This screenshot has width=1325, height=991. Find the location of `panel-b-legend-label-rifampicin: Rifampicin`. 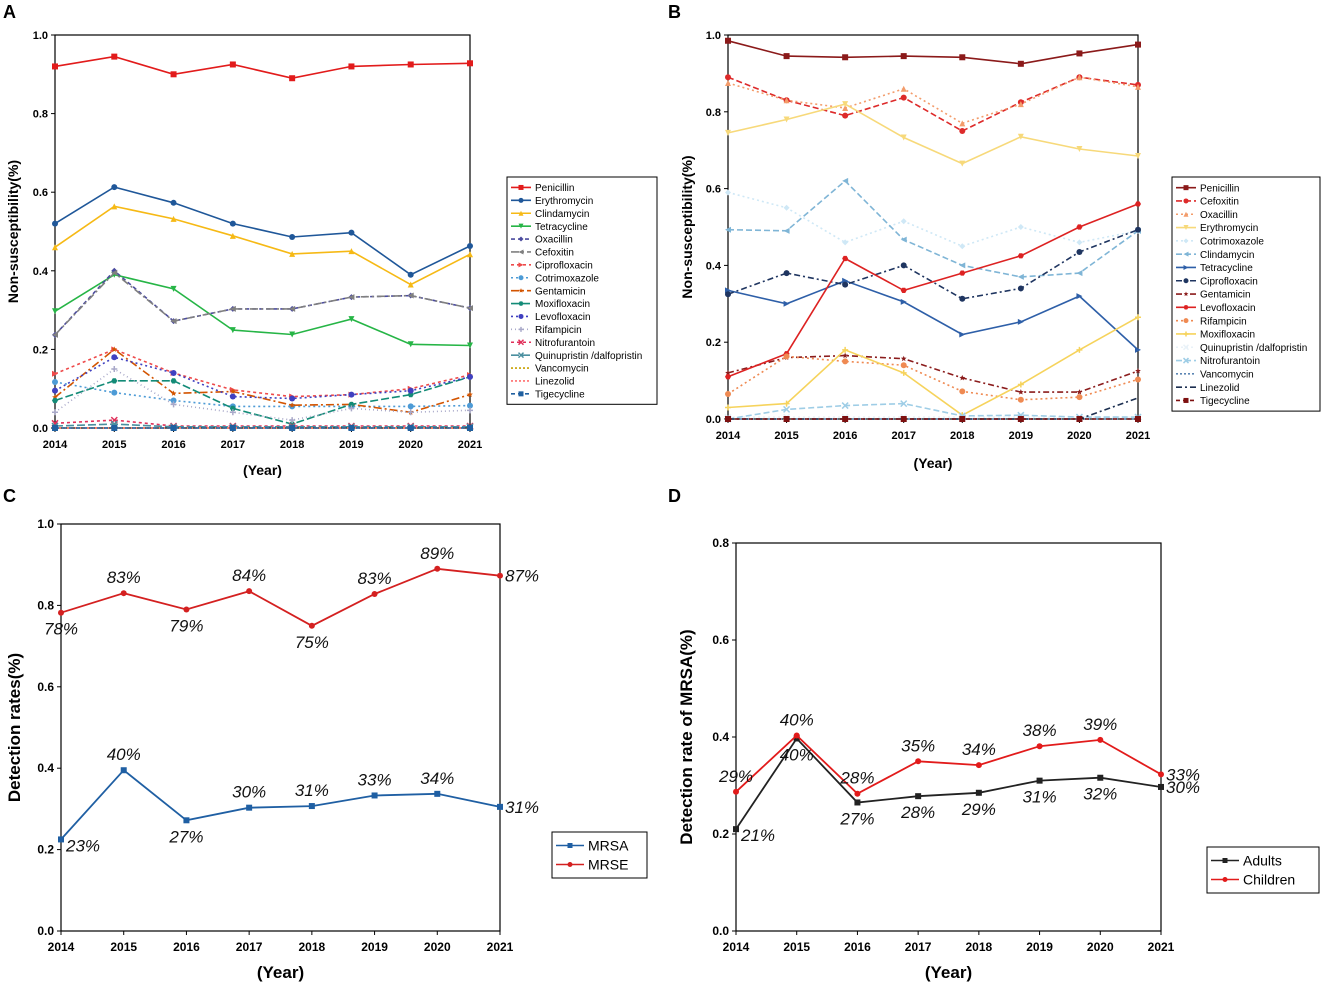

panel-b-legend-label-rifampicin: Rifampicin is located at coordinates (1223, 321).